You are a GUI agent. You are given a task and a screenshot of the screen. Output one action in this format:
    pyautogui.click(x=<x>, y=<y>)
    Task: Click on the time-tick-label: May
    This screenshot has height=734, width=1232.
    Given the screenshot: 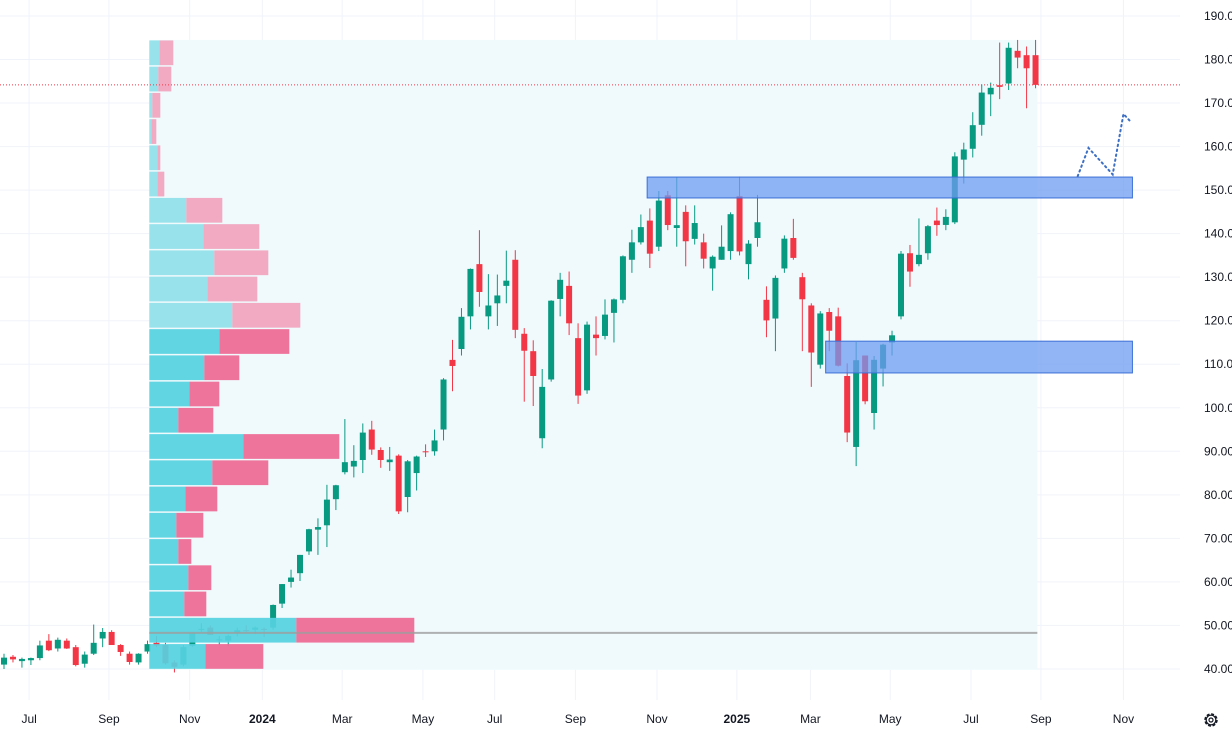 What is the action you would take?
    pyautogui.click(x=423, y=719)
    